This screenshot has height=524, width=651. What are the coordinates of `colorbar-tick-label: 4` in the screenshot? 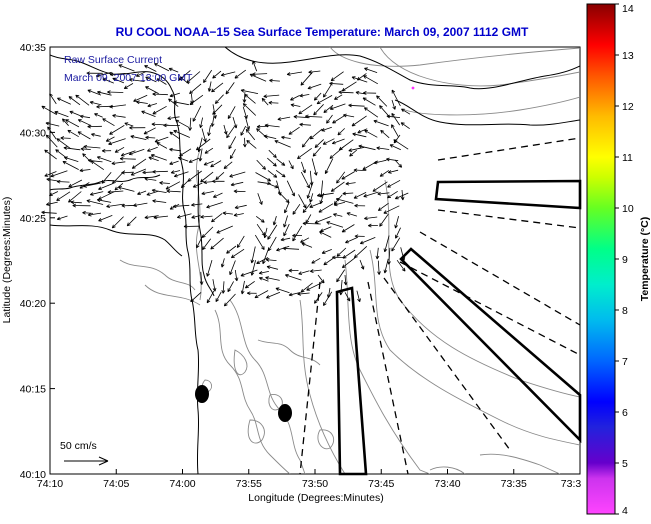 It's located at (625, 511).